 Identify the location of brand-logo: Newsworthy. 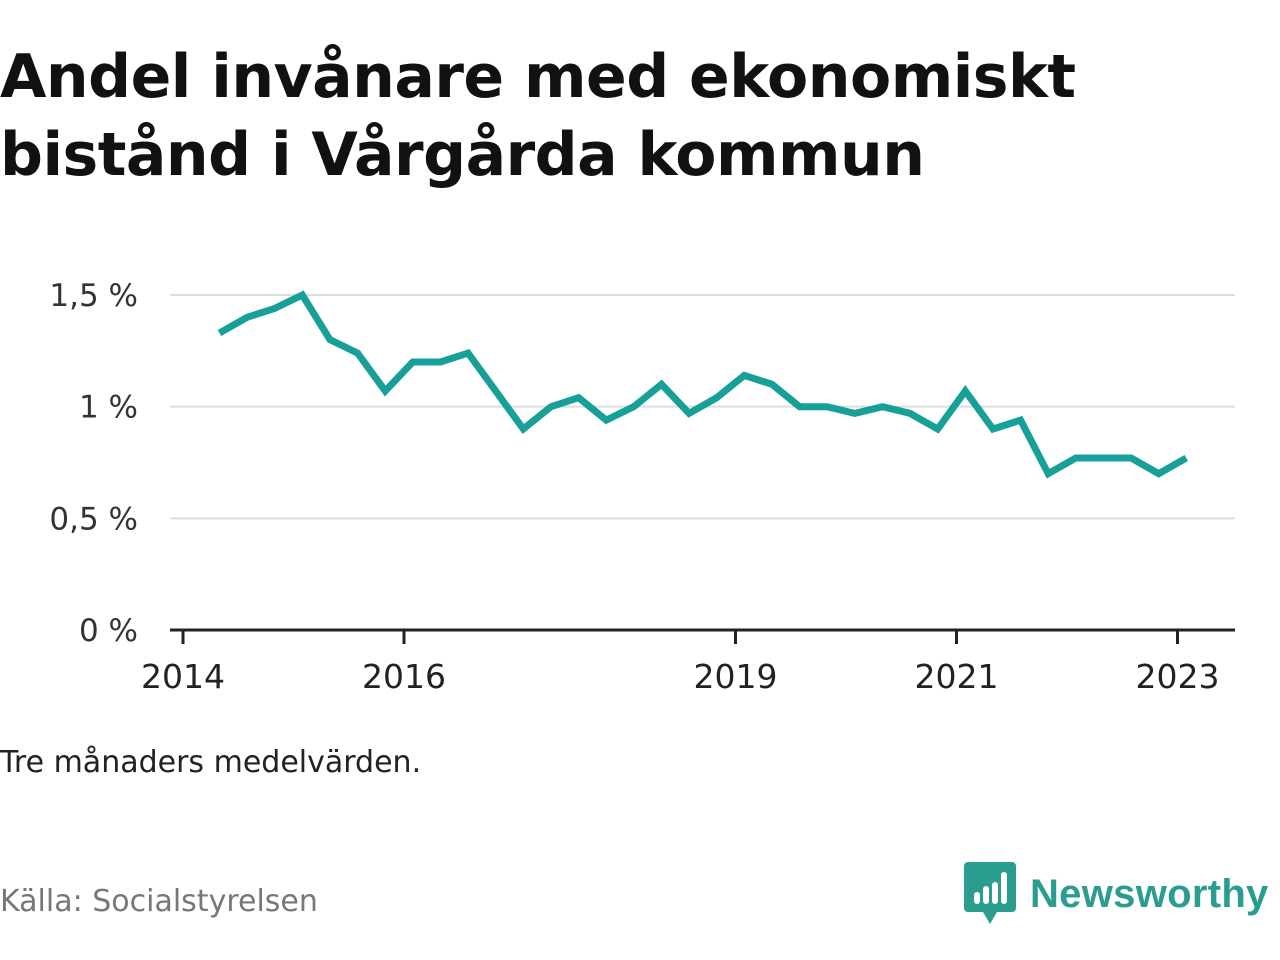
(1116, 894).